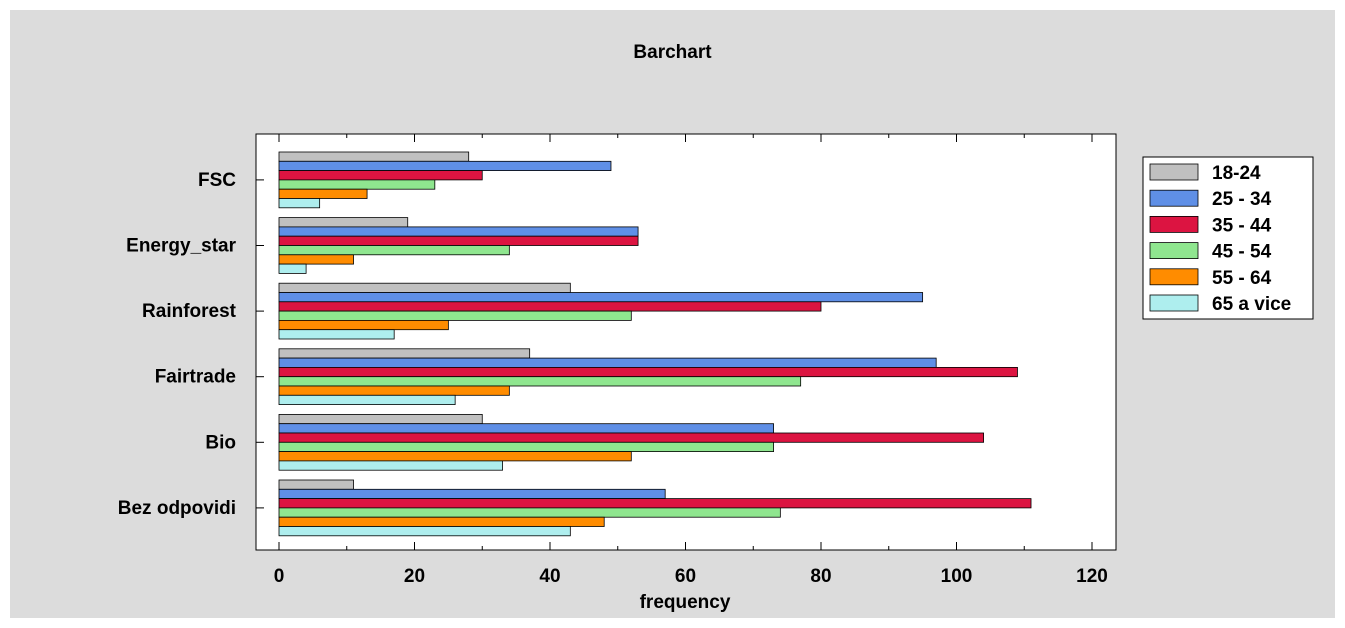  Describe the element at coordinates (1242, 252) in the screenshot. I see `legend-label: 45 - 54` at that location.